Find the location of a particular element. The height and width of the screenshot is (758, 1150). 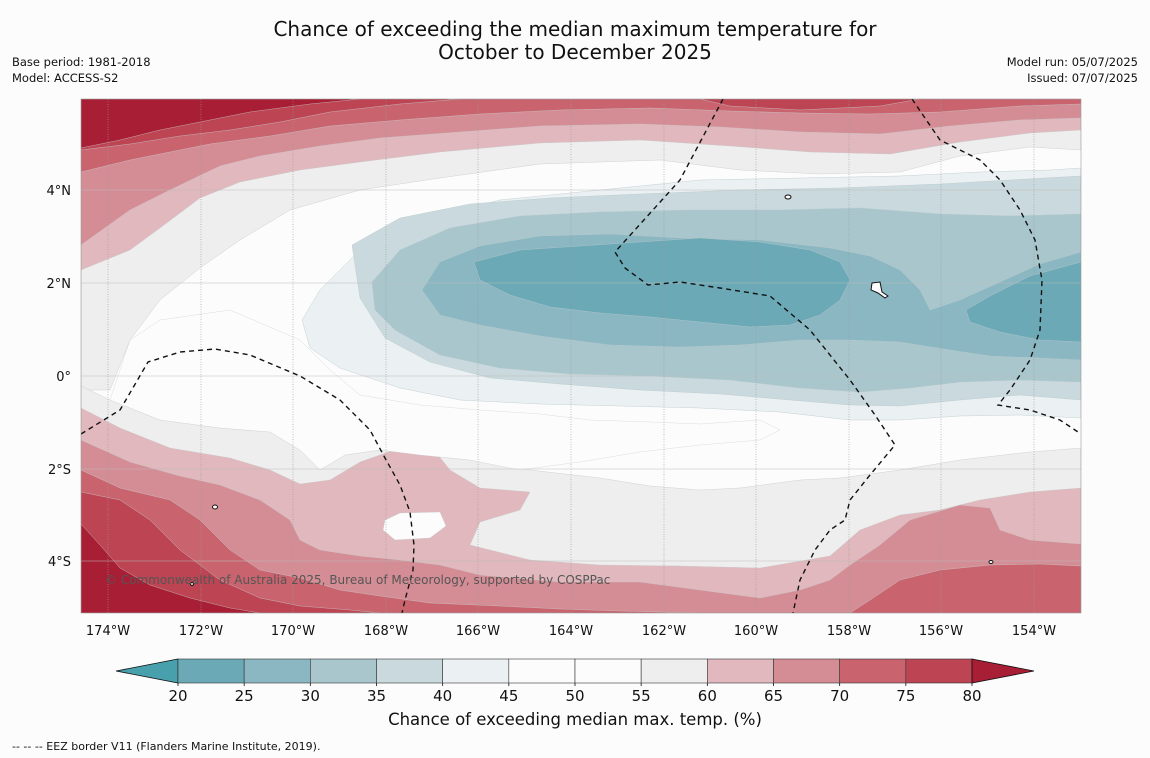

lon-label-160w: 160°W is located at coordinates (756, 631).